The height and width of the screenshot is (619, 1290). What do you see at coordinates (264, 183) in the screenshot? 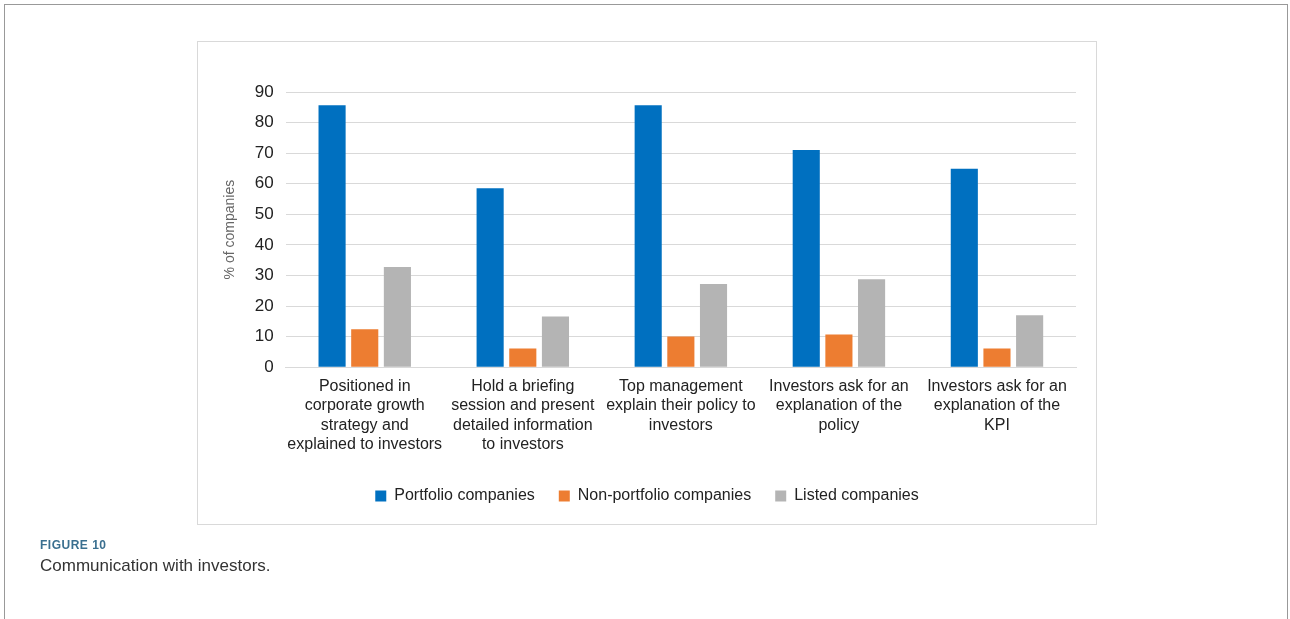
I see `y-tick-label: 60` at bounding box center [264, 183].